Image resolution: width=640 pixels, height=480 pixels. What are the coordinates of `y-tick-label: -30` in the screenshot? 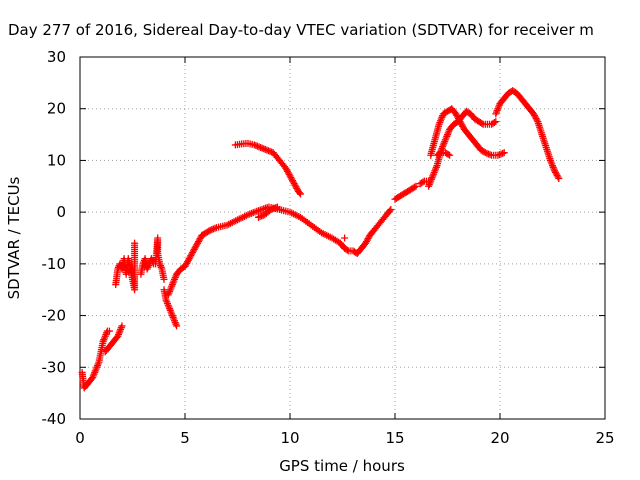 It's located at (54, 367).